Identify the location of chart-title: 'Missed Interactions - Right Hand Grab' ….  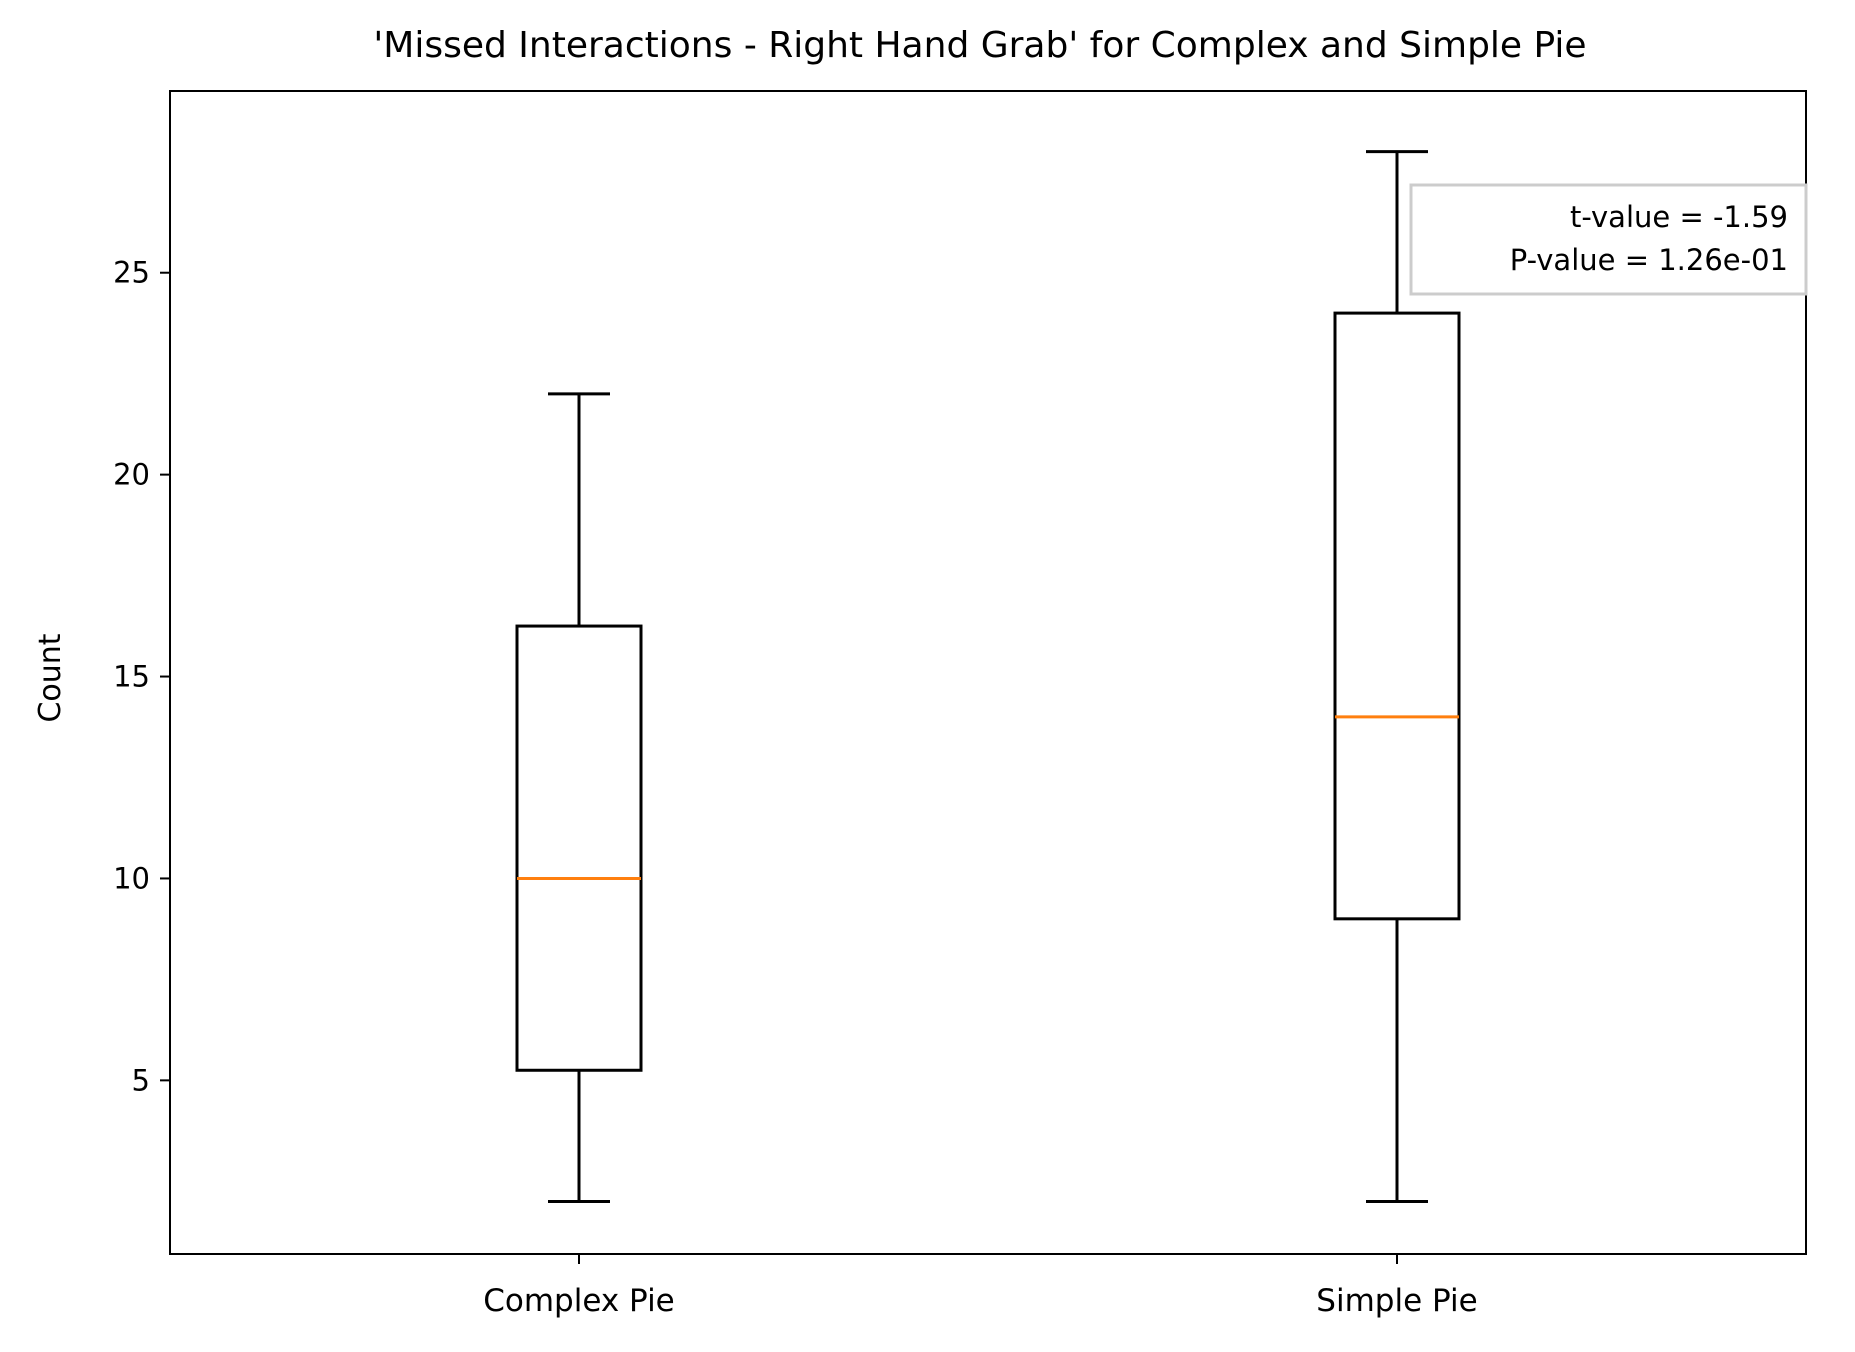
(979, 45).